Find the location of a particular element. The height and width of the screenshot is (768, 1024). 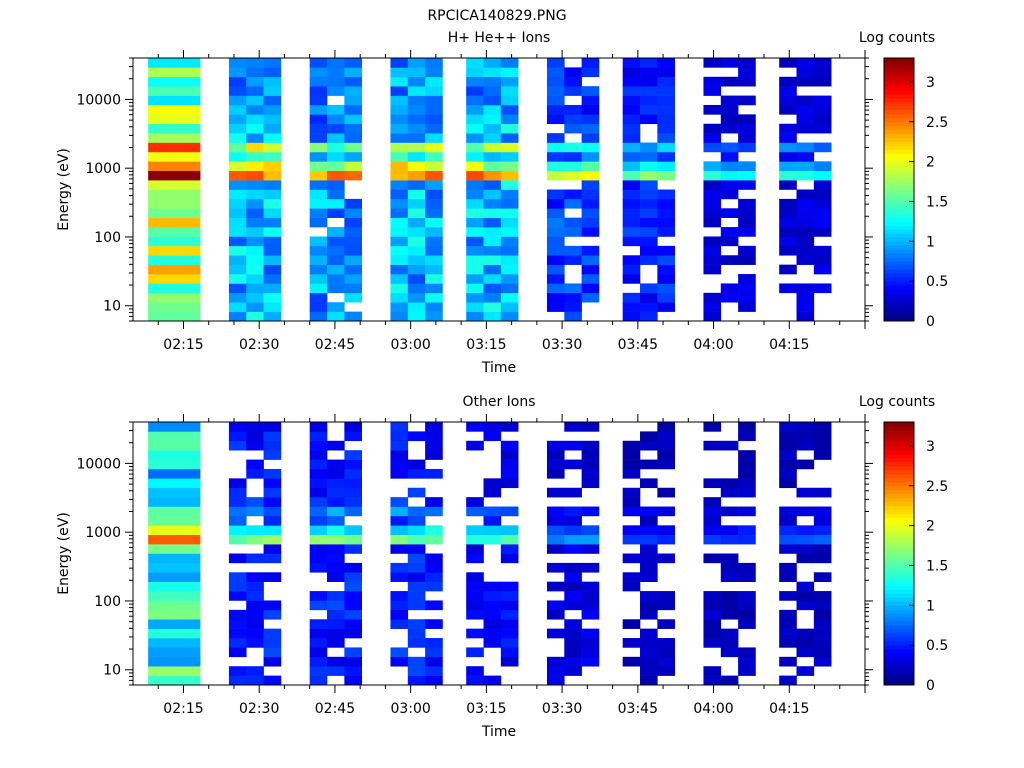

colorbar: 0 0.5 1 1.5 2 2.5 3 Log counts is located at coordinates (903, 544).